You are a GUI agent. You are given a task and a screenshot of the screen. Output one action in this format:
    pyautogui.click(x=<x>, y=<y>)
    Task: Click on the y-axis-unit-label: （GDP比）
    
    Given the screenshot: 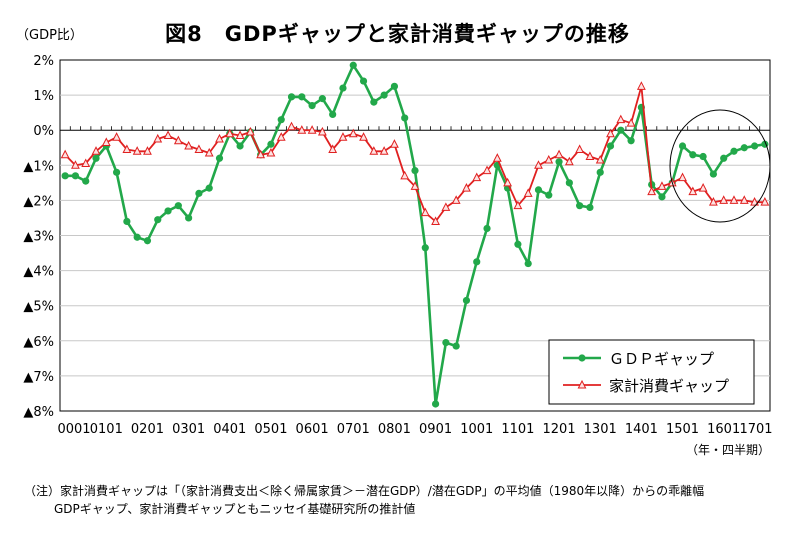 What is the action you would take?
    pyautogui.click(x=49, y=35)
    